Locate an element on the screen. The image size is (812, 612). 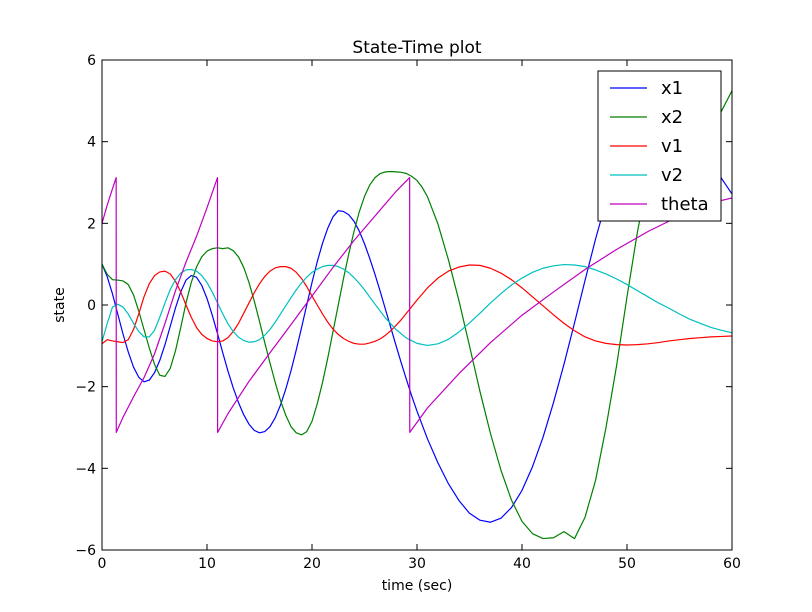
series-line-v1 is located at coordinates (417, 305).